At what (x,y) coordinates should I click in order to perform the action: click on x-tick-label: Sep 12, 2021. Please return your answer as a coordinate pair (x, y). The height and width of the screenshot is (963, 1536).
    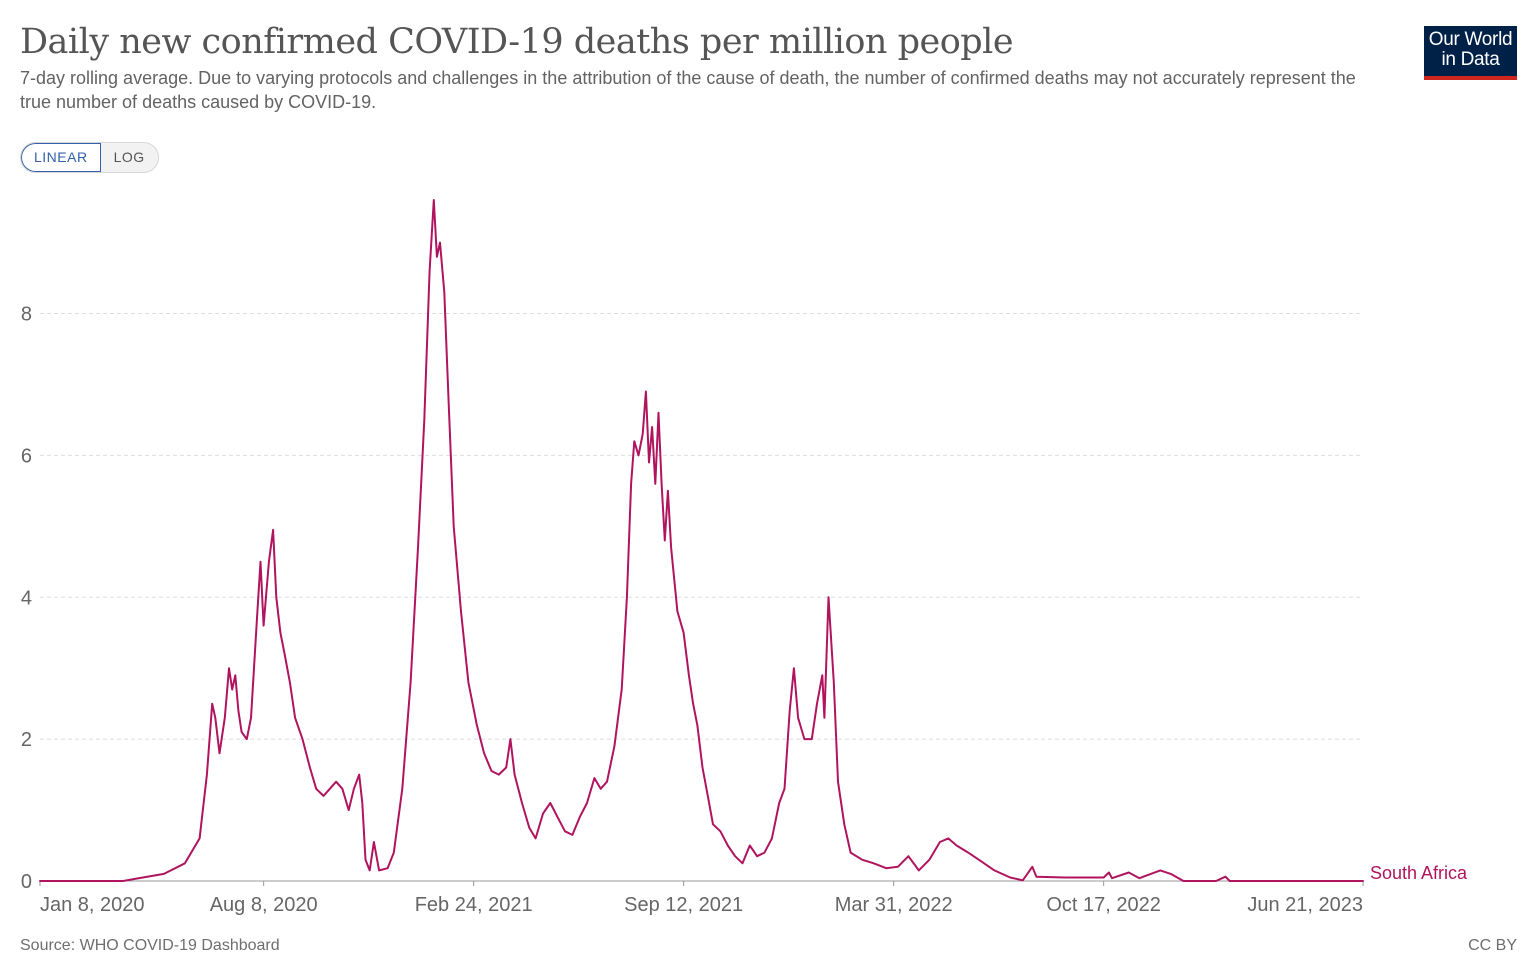
    Looking at the image, I should click on (683, 905).